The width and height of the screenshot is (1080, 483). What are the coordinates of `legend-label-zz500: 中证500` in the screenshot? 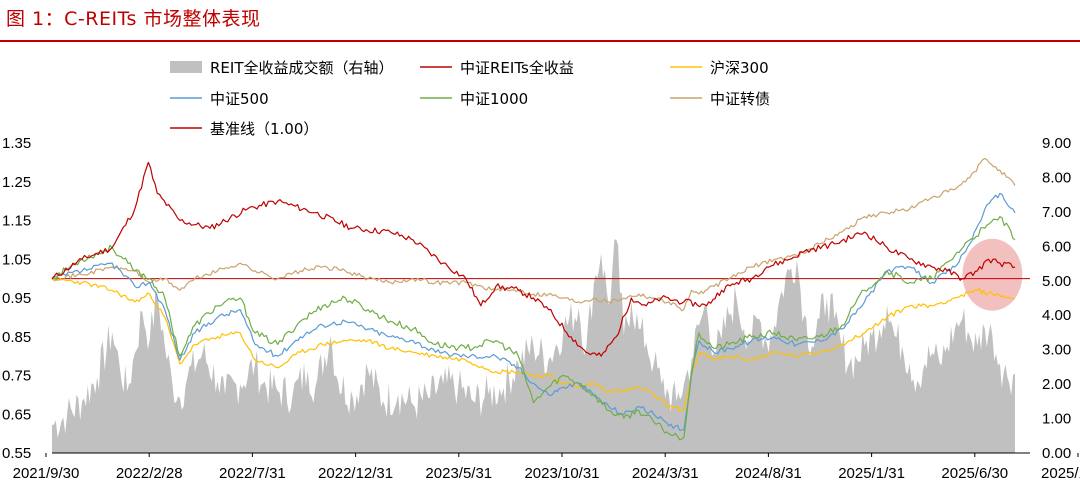 It's located at (239, 99).